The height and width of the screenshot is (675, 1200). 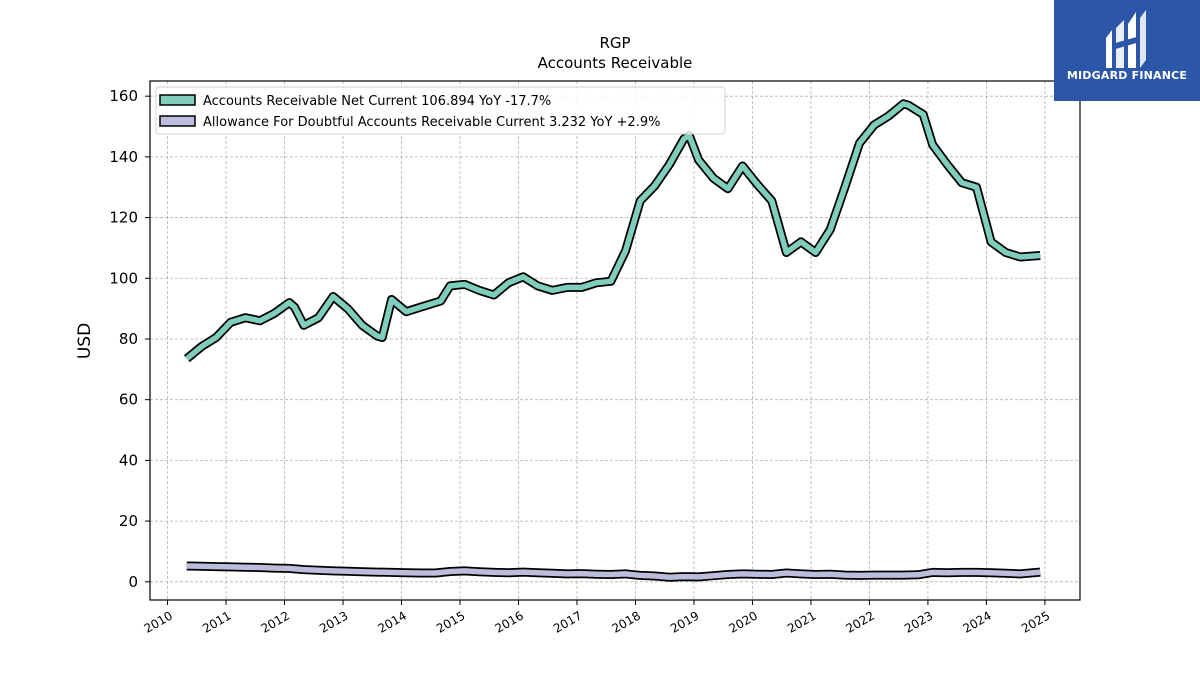 What do you see at coordinates (1127, 75) in the screenshot?
I see `brand-name: MIDGARD FINANCE` at bounding box center [1127, 75].